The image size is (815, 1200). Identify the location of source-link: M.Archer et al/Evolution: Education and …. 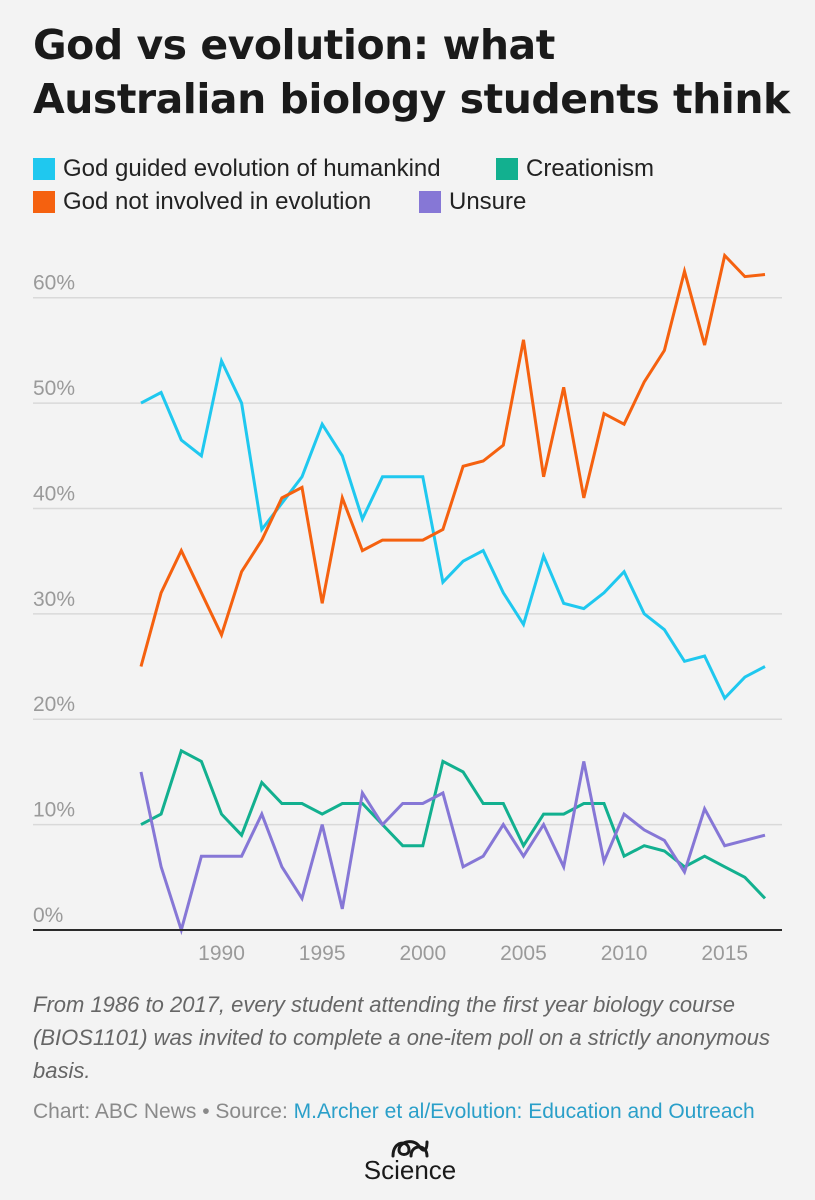
(524, 1111).